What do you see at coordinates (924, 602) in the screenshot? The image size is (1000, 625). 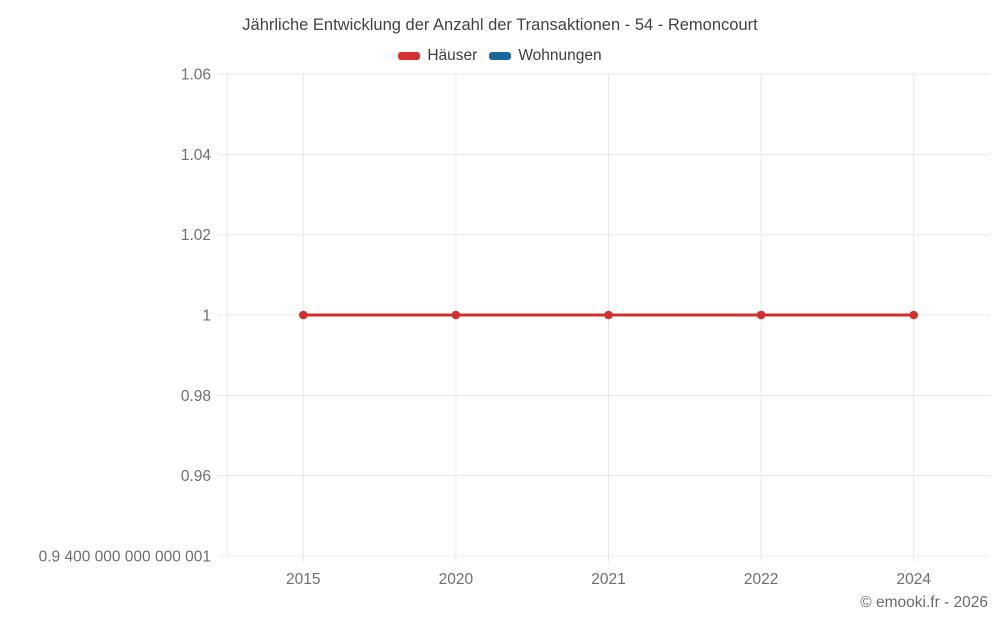 I see `copyright-text: © emooki.fr - 2026` at bounding box center [924, 602].